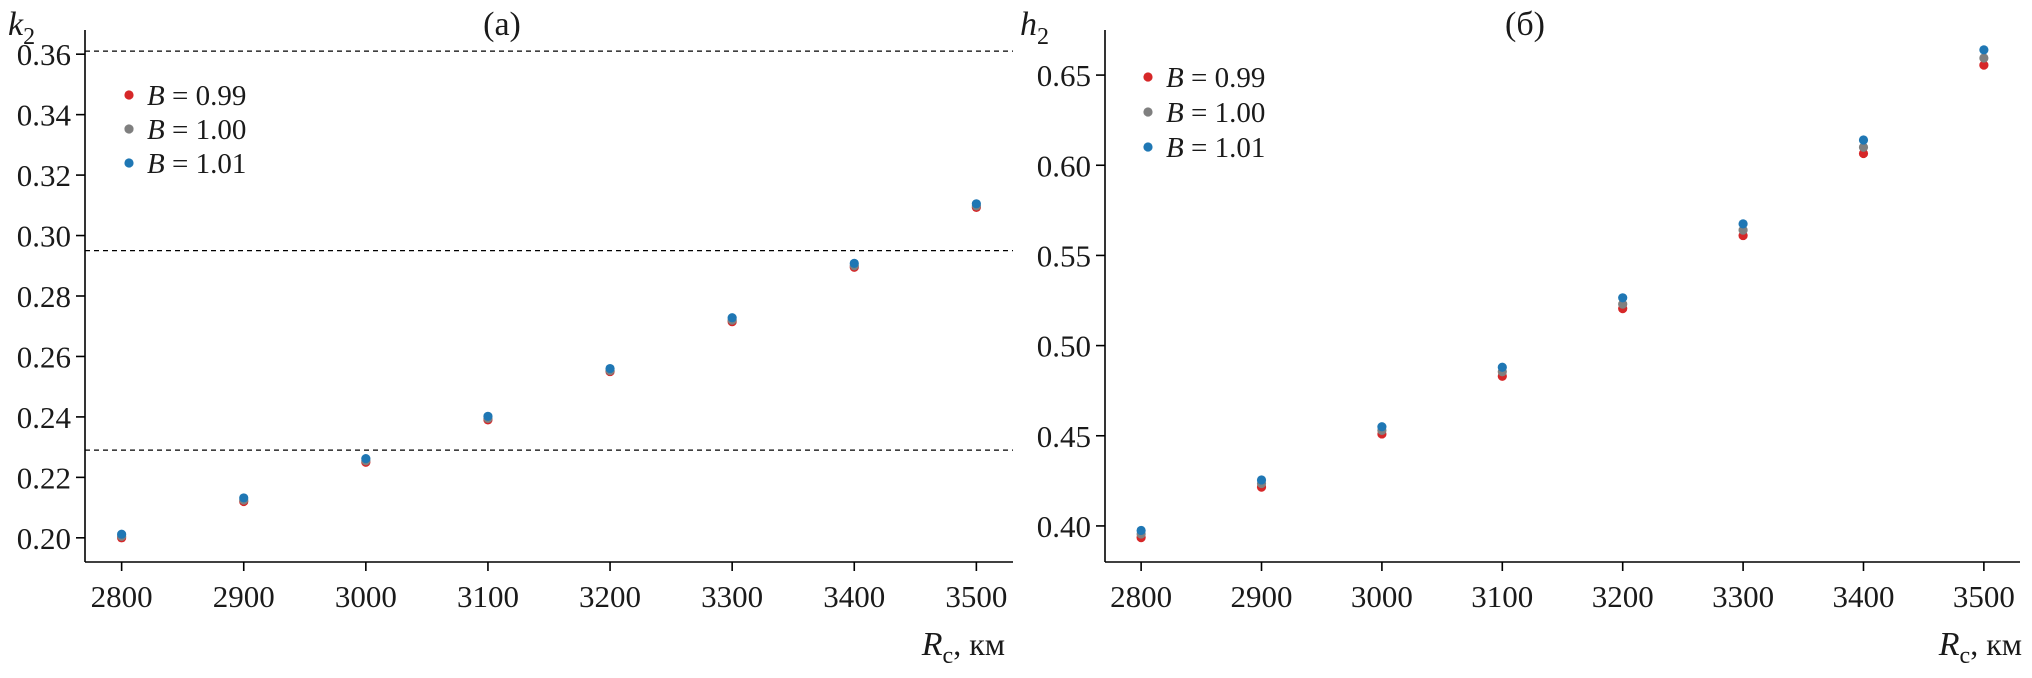 The image size is (2032, 678). Describe the element at coordinates (21, 28) in the screenshot. I see `y-axis-label: k2` at that location.